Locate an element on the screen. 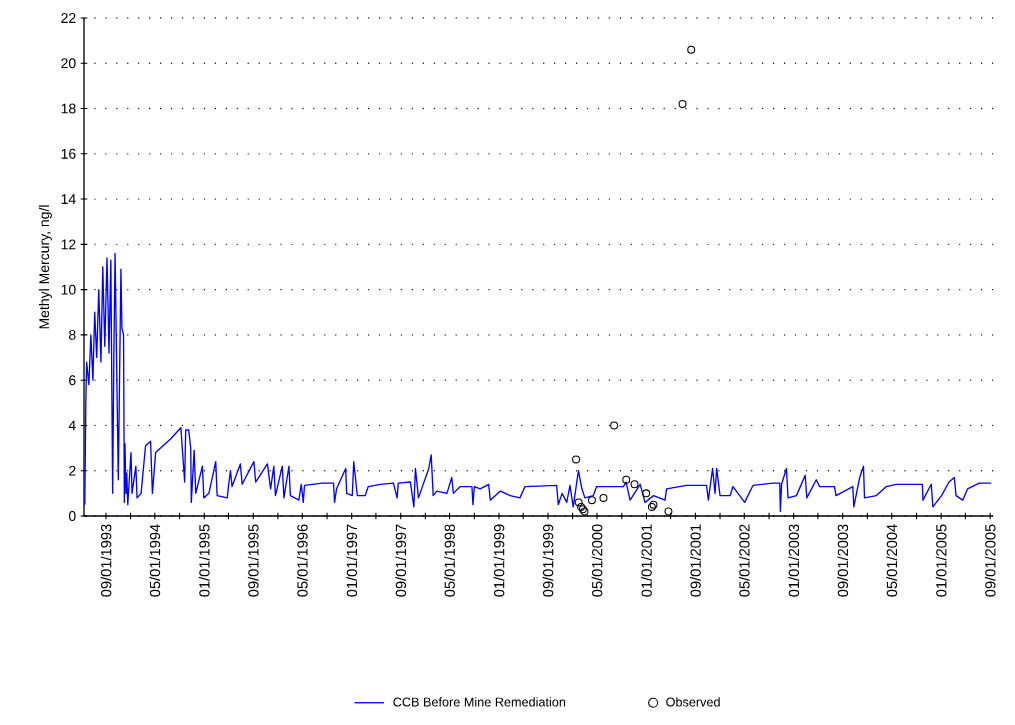  legend-label: CCB Before Mine Remediation is located at coordinates (479, 702).